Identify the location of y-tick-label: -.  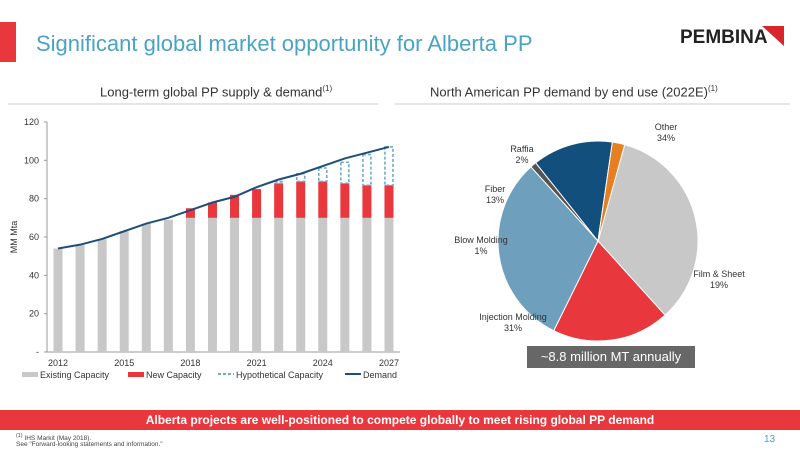
(37, 352).